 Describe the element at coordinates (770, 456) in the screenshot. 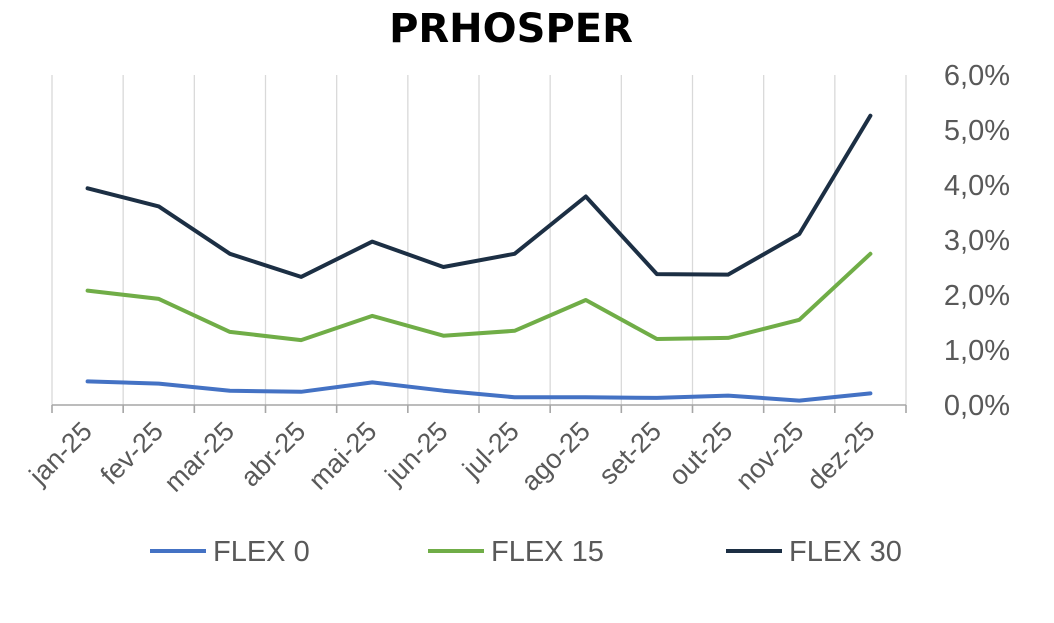

I see `x-tick-label: nov-25` at that location.